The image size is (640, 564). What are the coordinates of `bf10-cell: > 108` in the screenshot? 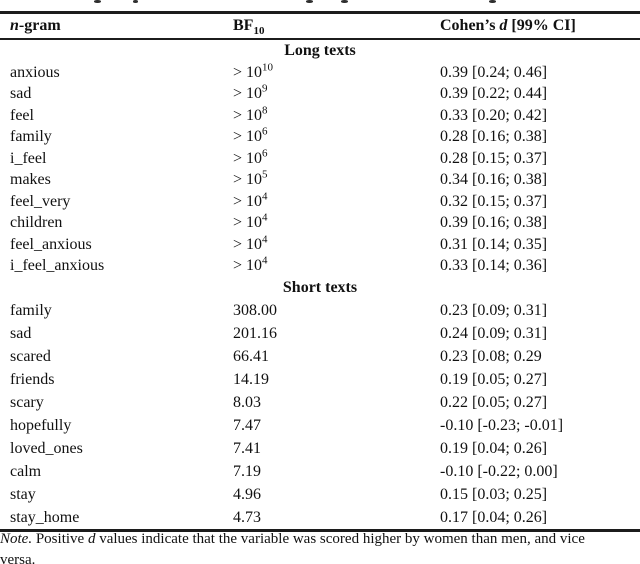 It's located at (250, 114).